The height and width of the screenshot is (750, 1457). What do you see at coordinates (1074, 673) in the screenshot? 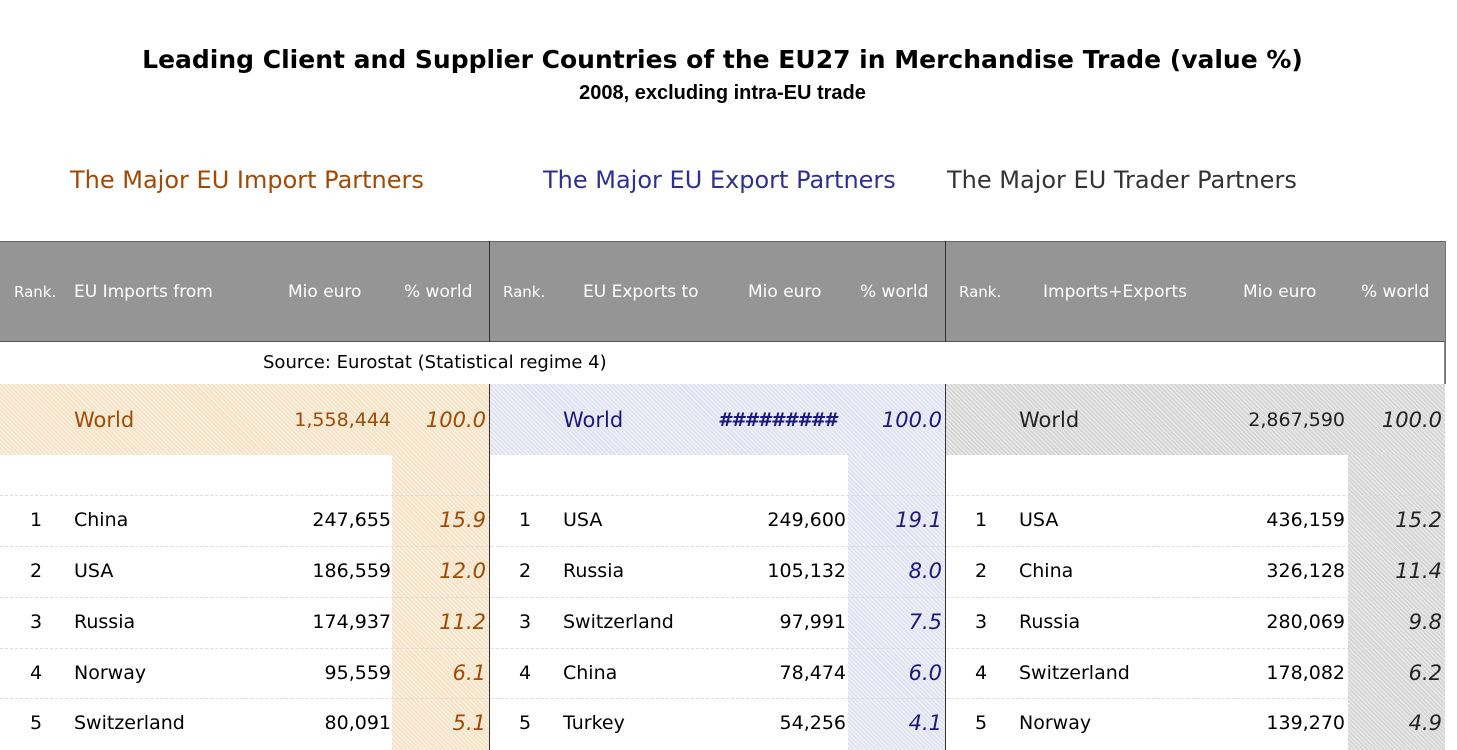
I see `country-traders: Switzerland` at bounding box center [1074, 673].